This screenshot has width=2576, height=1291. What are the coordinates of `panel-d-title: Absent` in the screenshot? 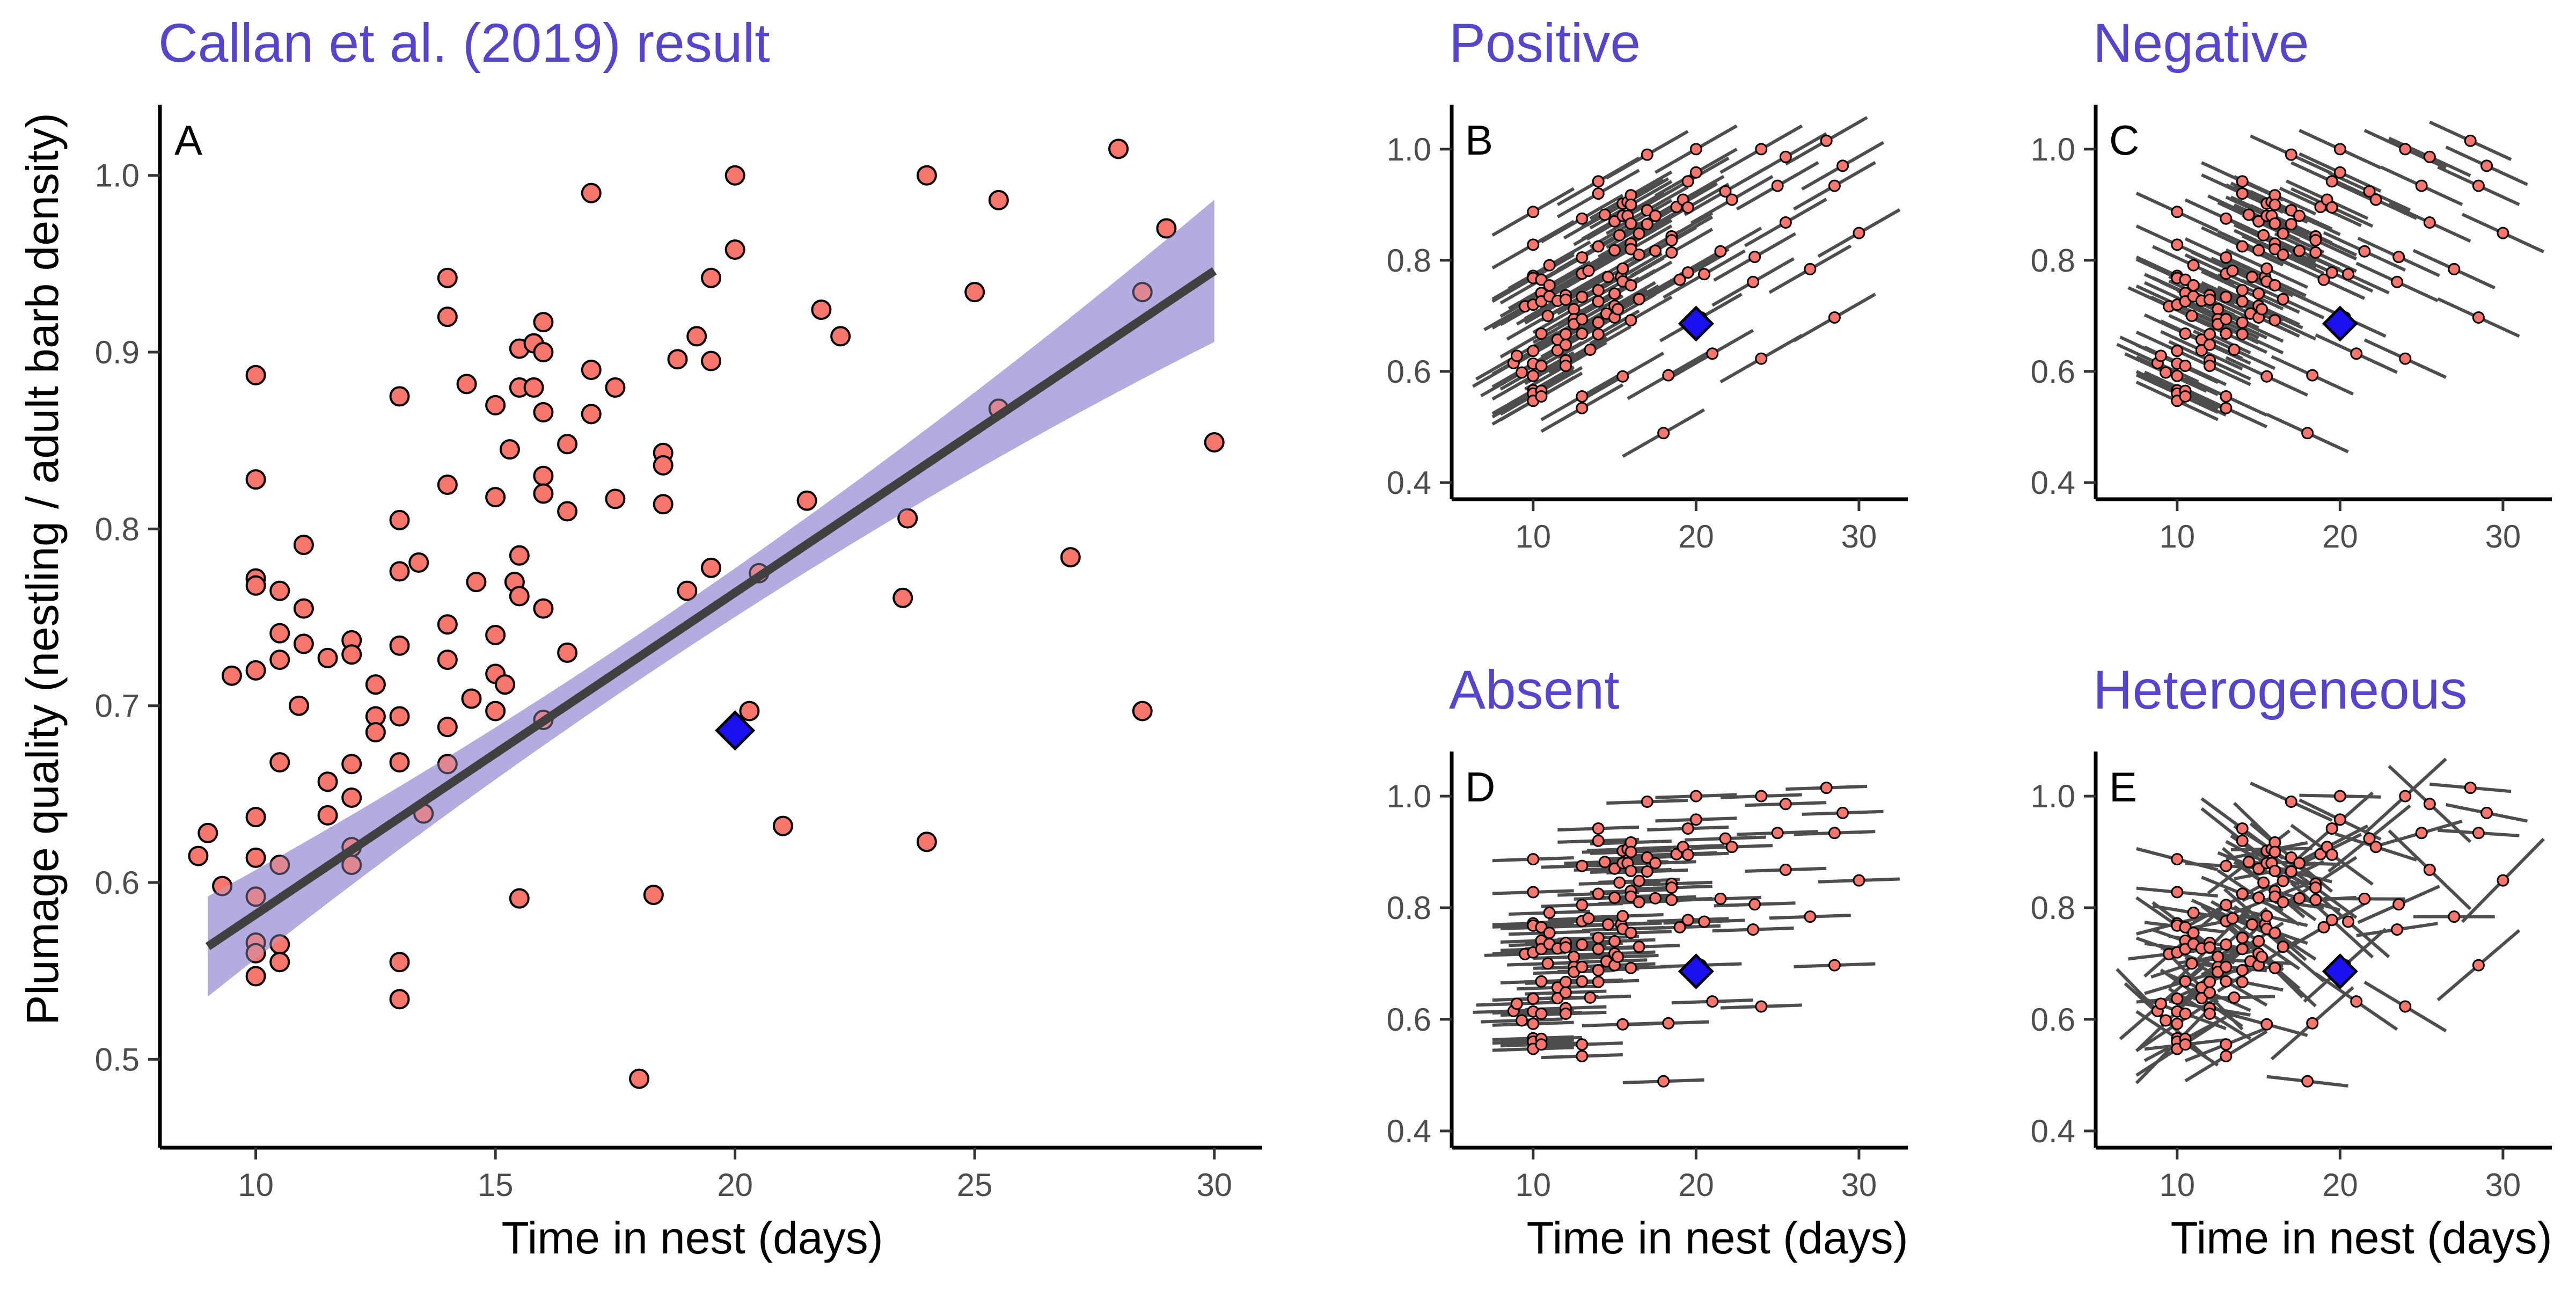 It's located at (1534, 689).